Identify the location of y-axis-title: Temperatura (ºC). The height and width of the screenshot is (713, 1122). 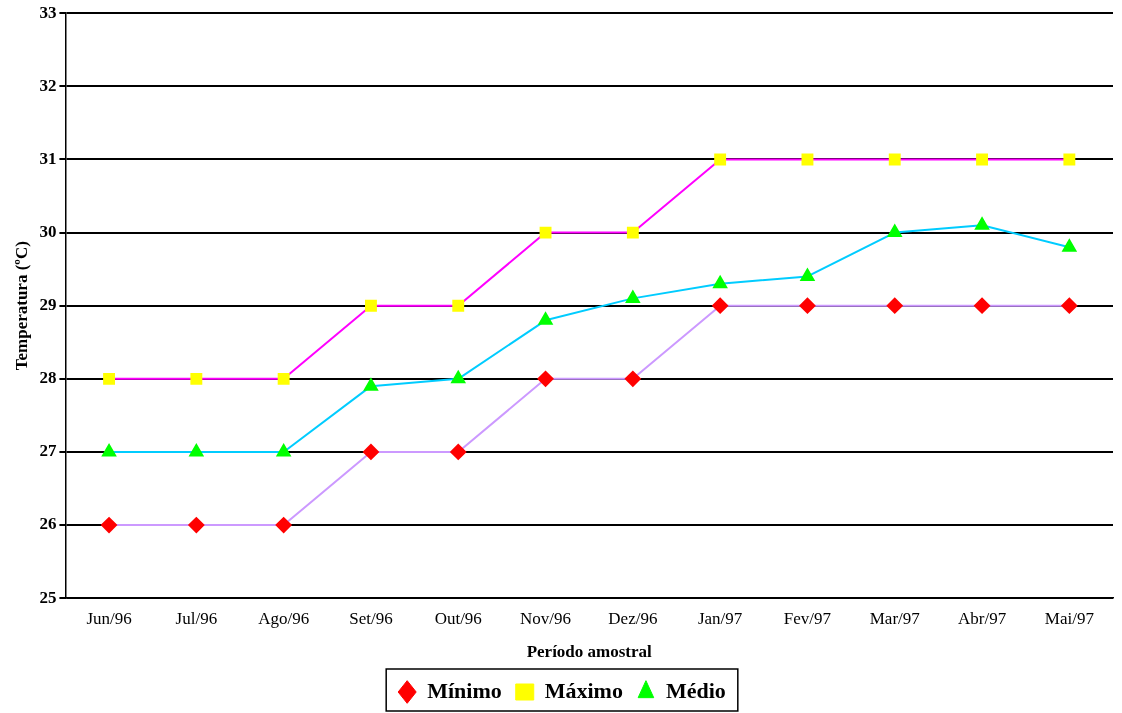
(21, 306).